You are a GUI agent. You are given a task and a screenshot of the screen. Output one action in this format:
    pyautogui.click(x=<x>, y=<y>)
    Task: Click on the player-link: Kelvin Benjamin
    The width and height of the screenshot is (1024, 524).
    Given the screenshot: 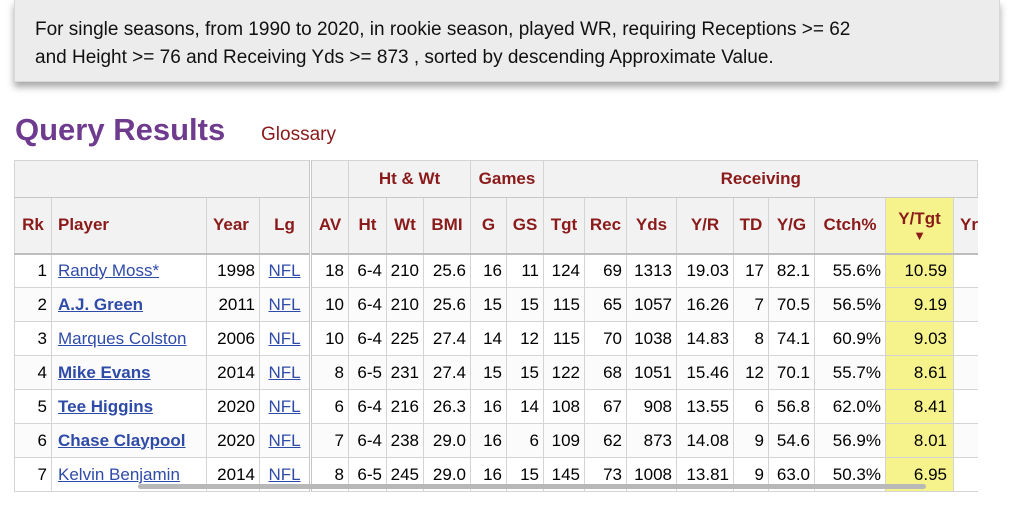 What is the action you would take?
    pyautogui.click(x=119, y=474)
    